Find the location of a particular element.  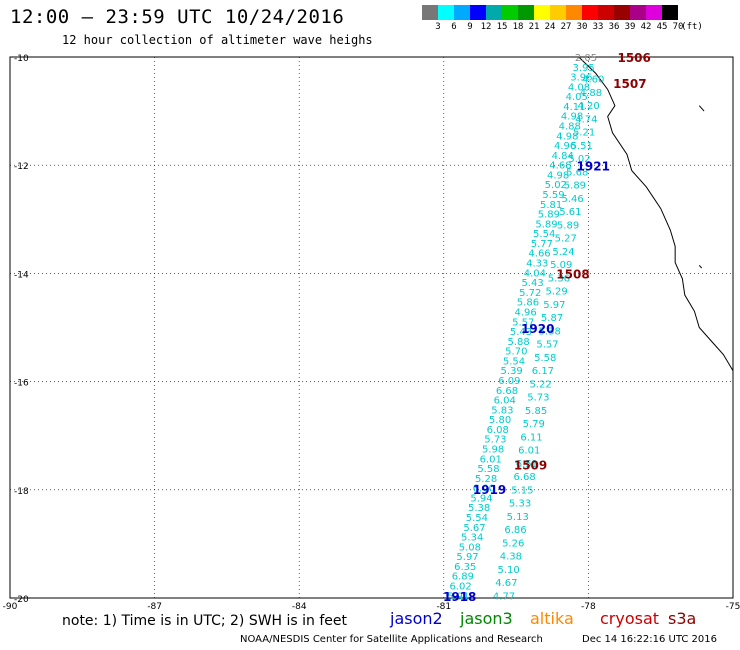

scale-label: 30 is located at coordinates (582, 27).